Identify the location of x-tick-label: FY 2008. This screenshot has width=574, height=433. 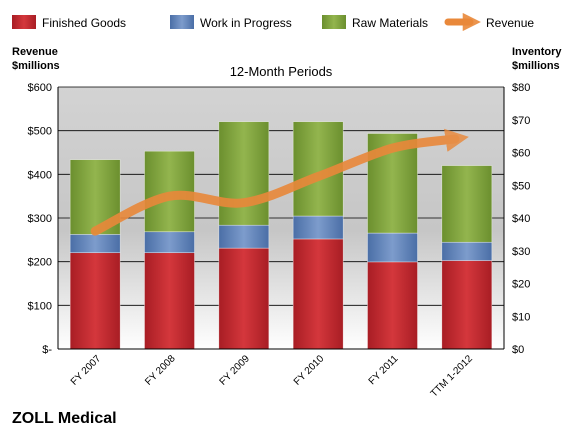
(160, 370).